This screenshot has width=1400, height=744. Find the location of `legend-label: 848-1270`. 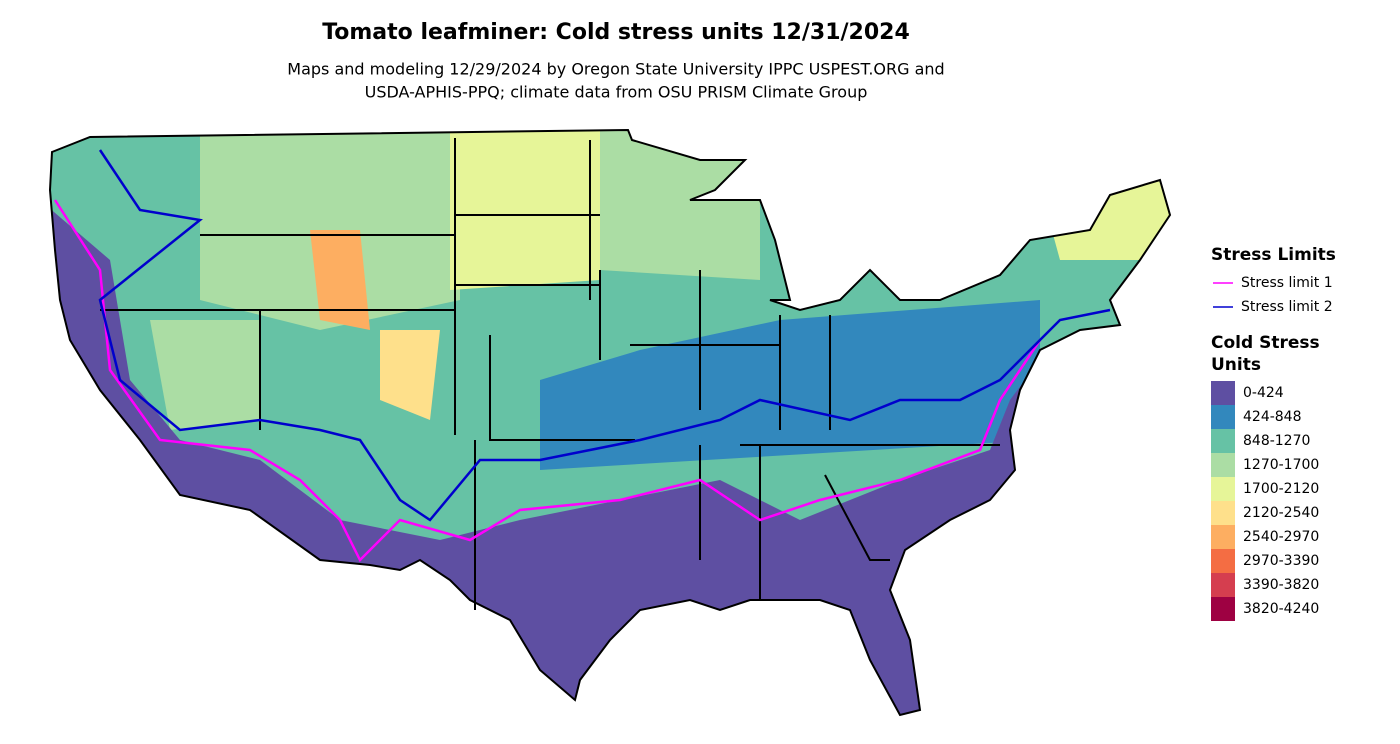

legend-label: 848-1270 is located at coordinates (1276, 441).